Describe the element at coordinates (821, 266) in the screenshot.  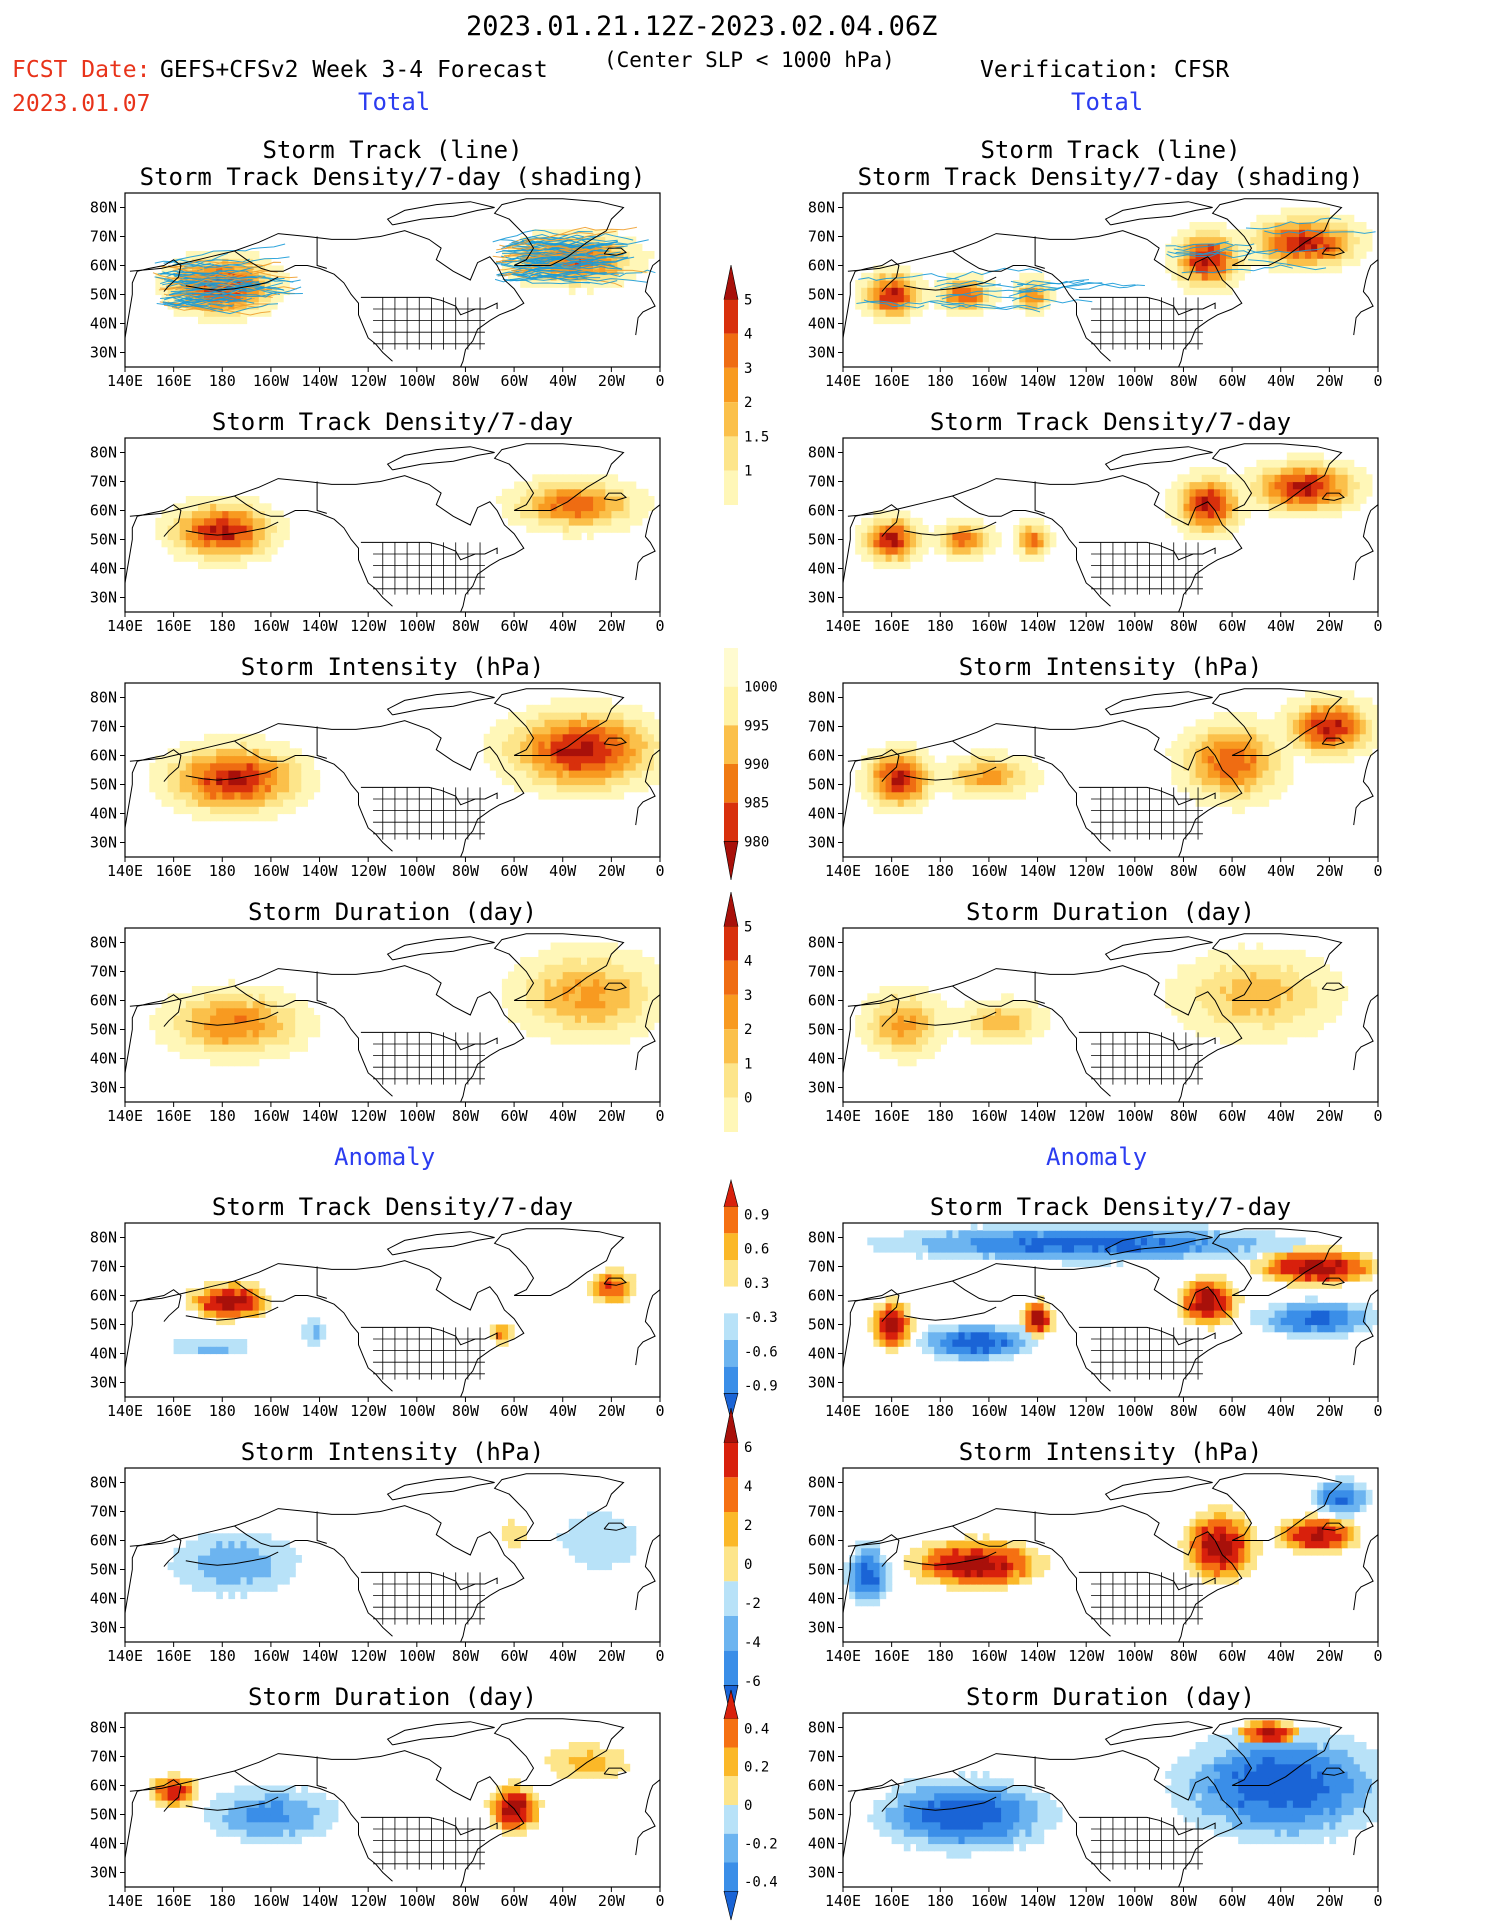
I see `y-tick-label: 60N` at that location.